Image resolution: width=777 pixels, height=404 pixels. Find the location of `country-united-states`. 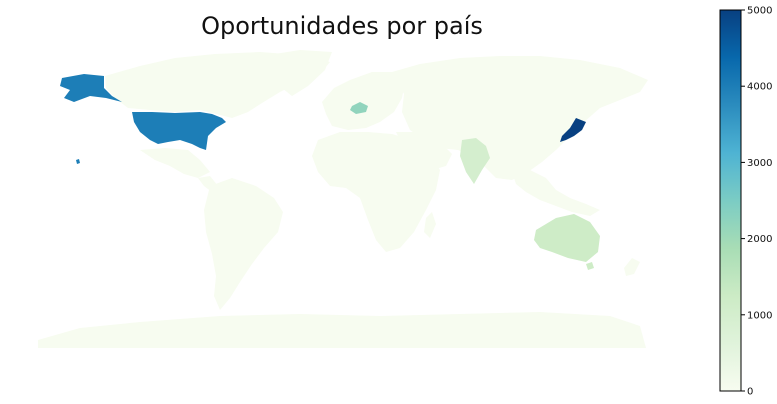

country-united-states is located at coordinates (179, 131).